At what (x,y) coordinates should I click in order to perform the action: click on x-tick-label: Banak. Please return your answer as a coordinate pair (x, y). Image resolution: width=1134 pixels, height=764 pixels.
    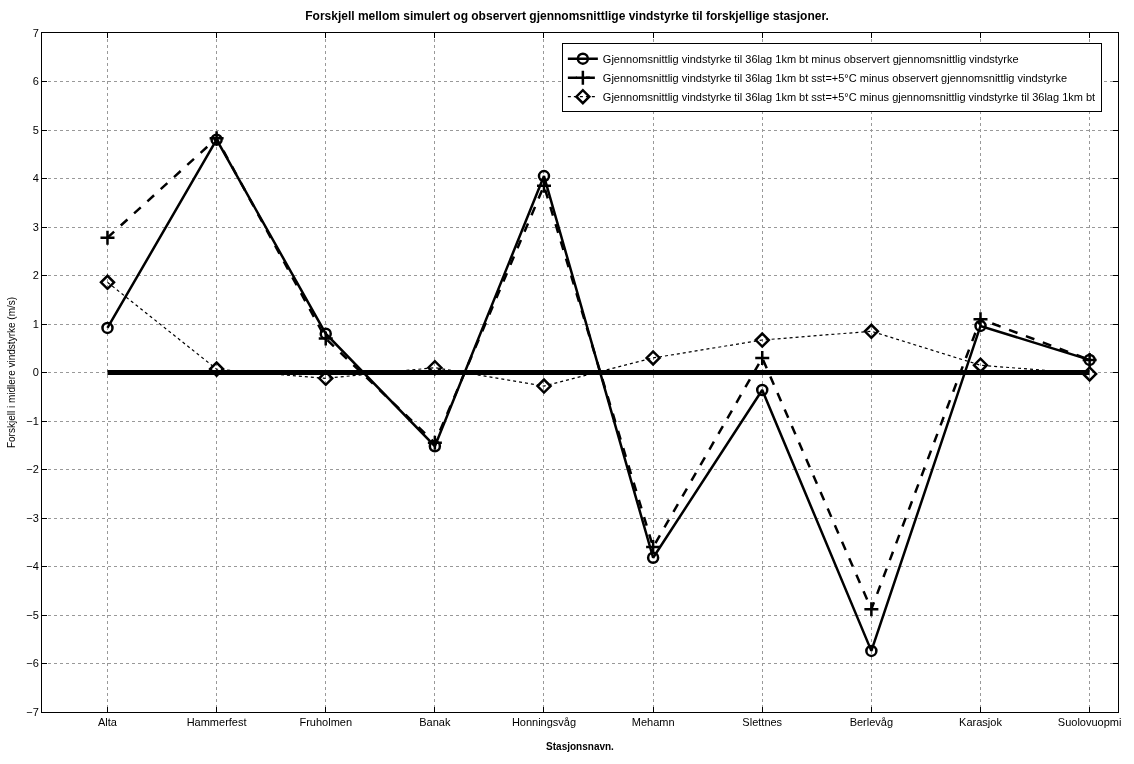
    Looking at the image, I should click on (435, 722).